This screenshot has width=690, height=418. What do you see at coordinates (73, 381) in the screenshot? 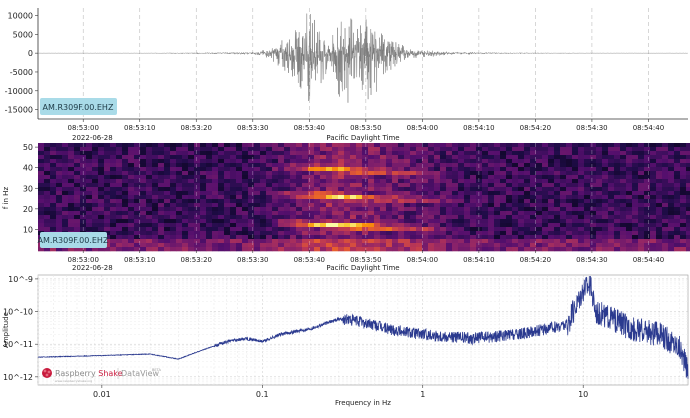
I see `brand-url: www.raspberryshake.org` at bounding box center [73, 381].